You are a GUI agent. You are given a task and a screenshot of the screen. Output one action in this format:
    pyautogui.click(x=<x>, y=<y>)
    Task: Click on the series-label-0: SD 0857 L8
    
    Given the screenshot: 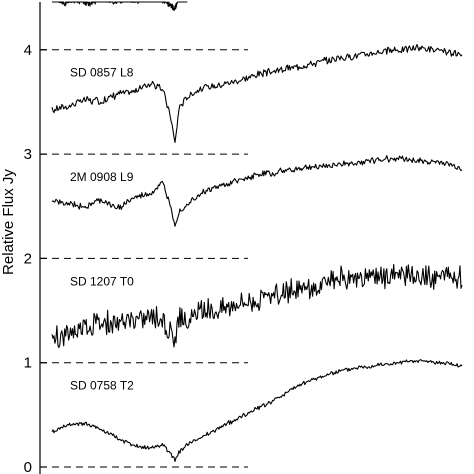 What is the action you would take?
    pyautogui.click(x=102, y=73)
    